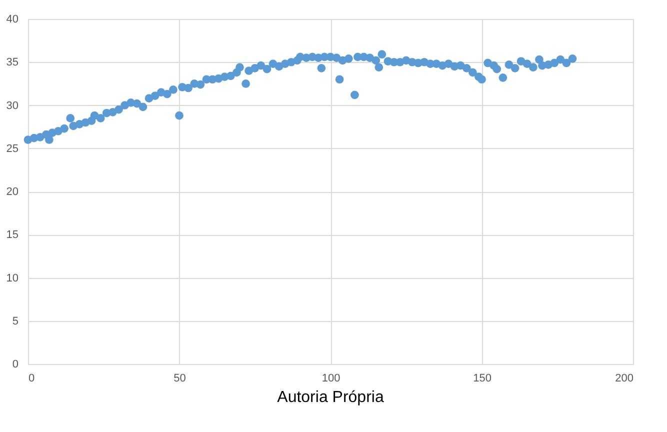 The height and width of the screenshot is (432, 667). I want to click on x-tick-label: 150, so click(482, 378).